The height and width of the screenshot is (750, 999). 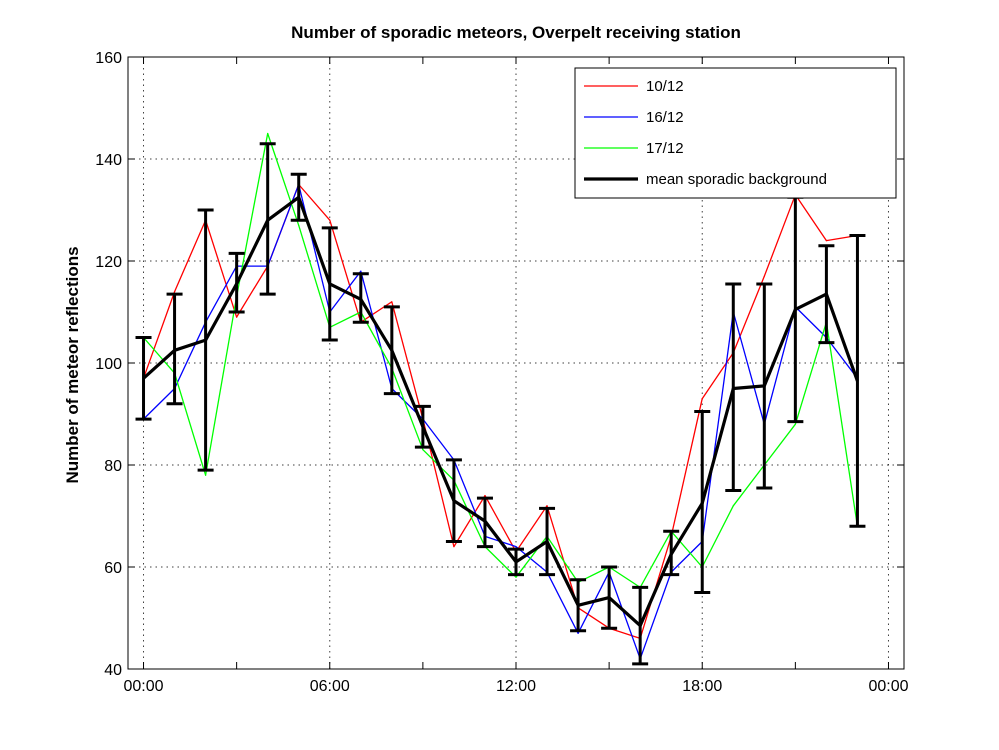 I want to click on legend-label: 17/12, so click(x=665, y=148).